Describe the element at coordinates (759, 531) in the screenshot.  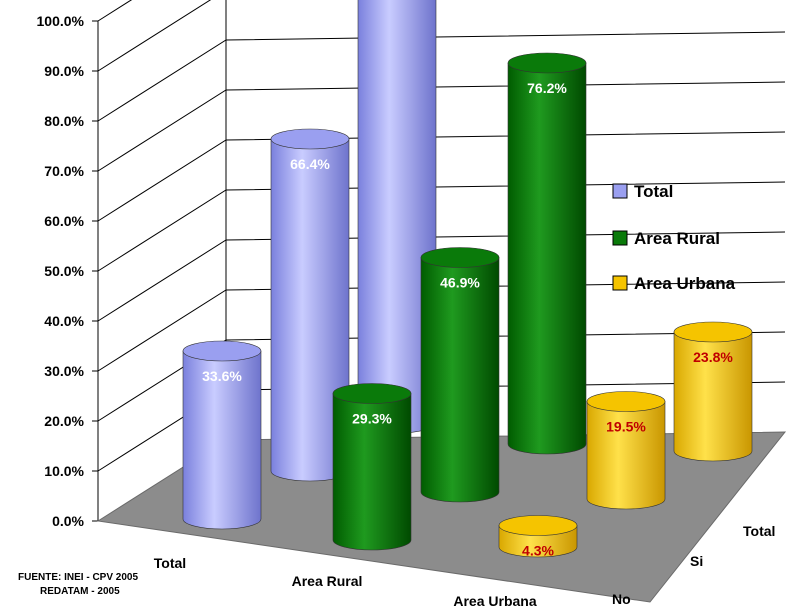
I see `depth-category-label: Total` at that location.